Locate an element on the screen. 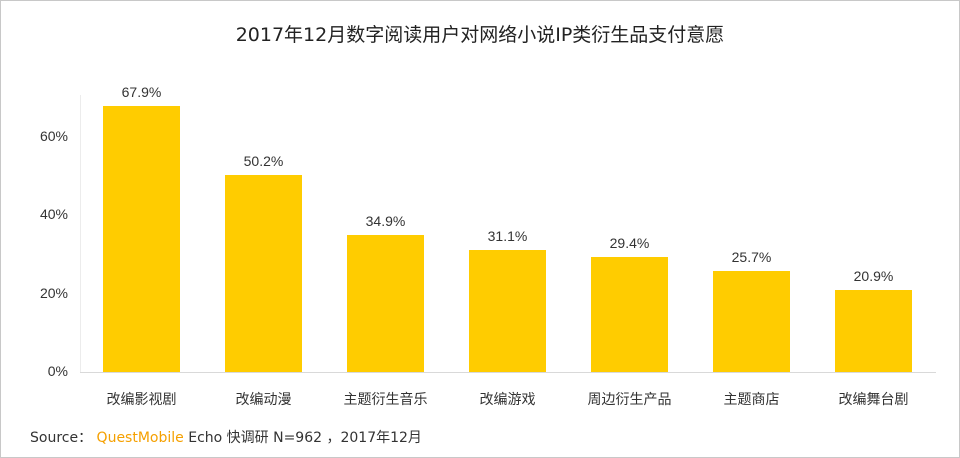  bar-value-label: 31.1% is located at coordinates (507, 236).